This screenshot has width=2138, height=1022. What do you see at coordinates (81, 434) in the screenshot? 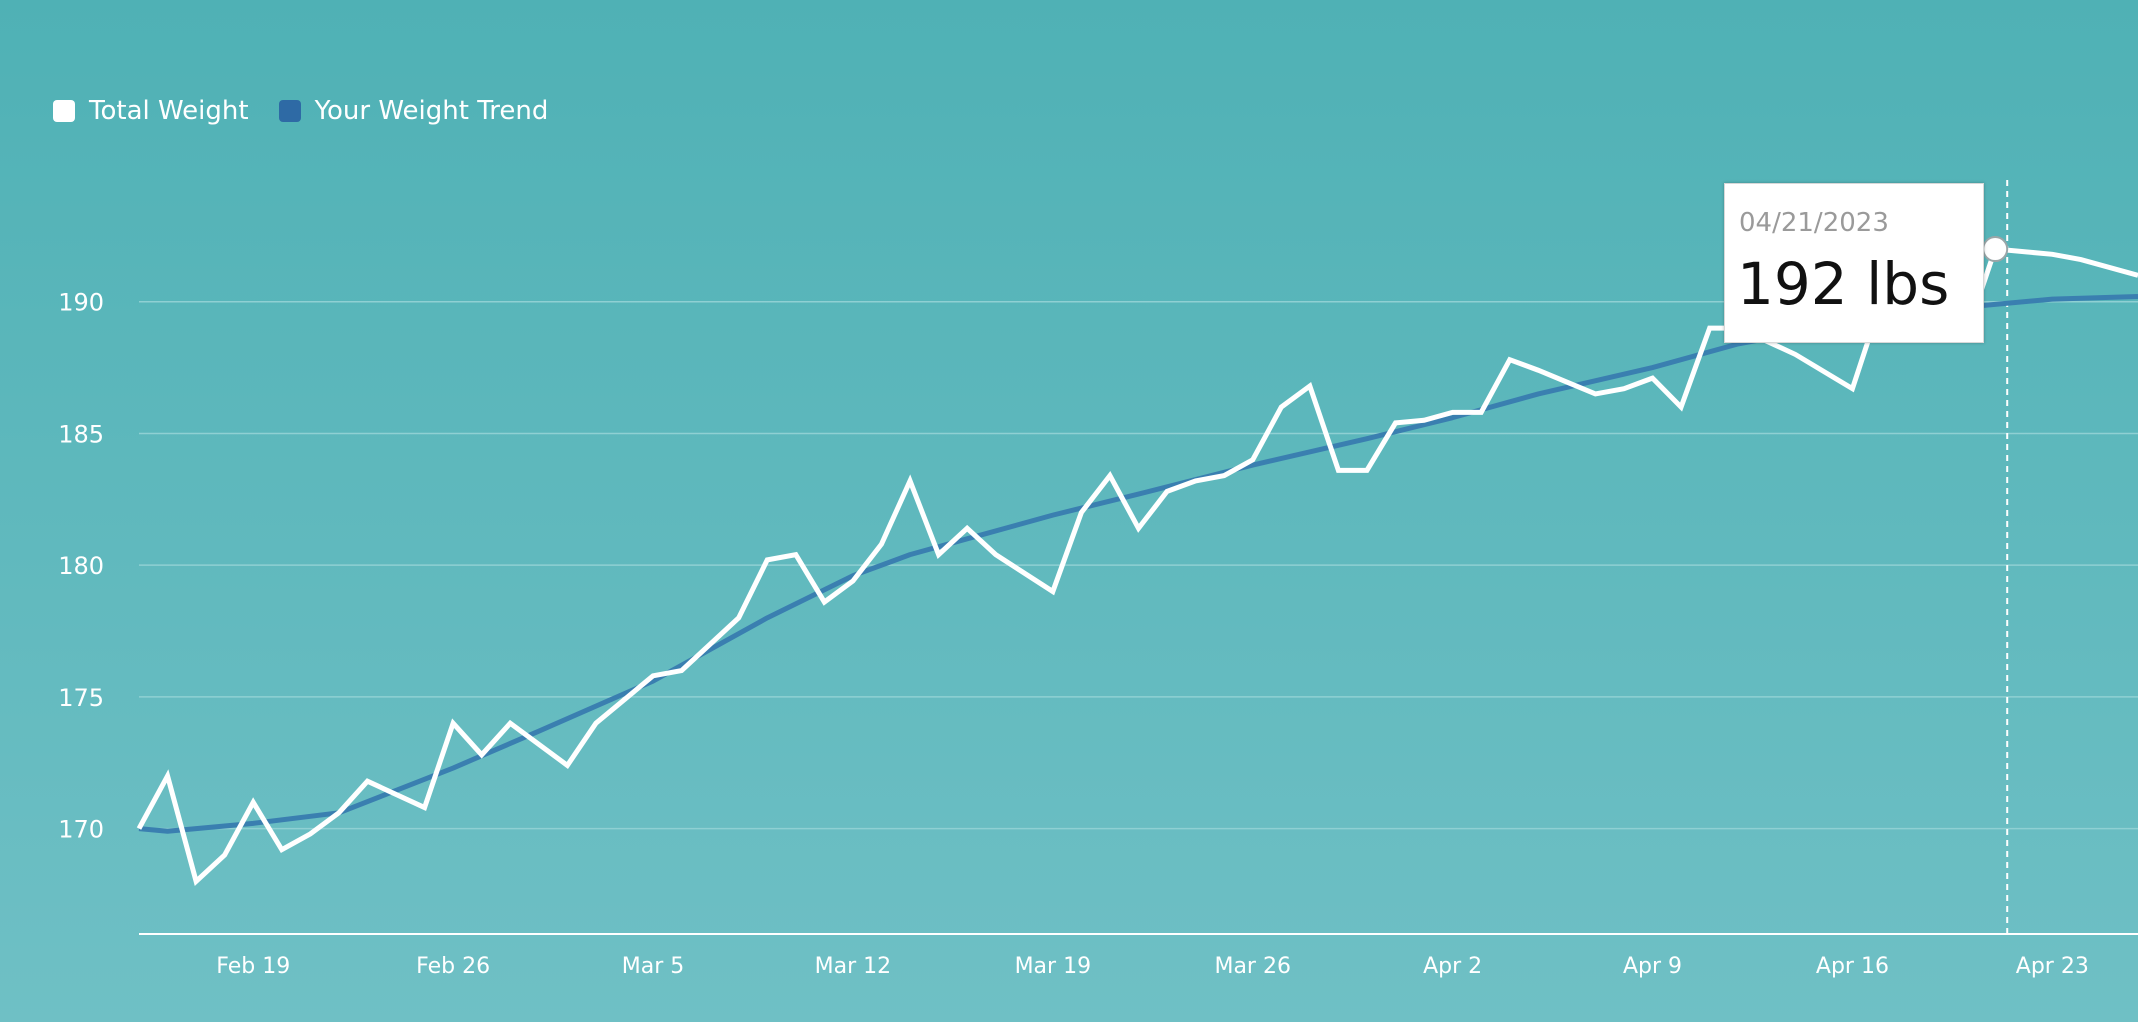
I see `y-tick-label: 185` at bounding box center [81, 434].